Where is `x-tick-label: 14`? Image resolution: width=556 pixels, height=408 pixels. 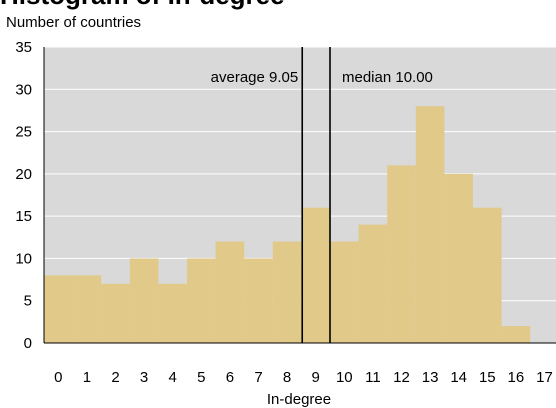 x-tick-label: 14 is located at coordinates (458, 377).